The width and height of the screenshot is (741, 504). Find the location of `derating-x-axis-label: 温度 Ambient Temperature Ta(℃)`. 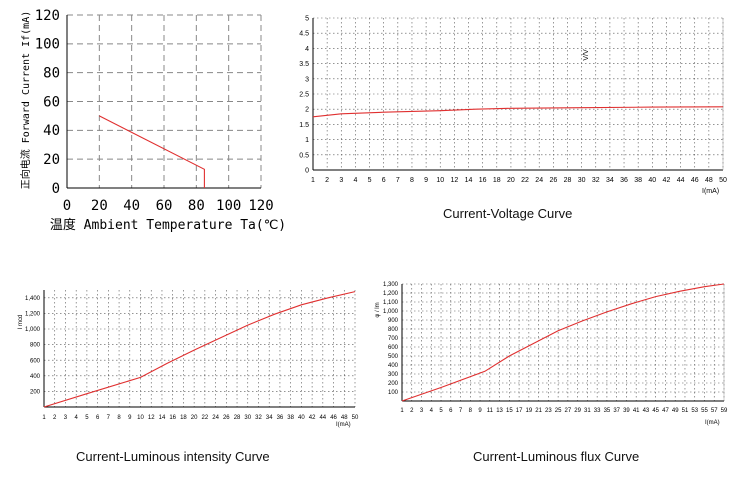

derating-x-axis-label: 温度 Ambient Temperature Ta(℃) is located at coordinates (168, 225).